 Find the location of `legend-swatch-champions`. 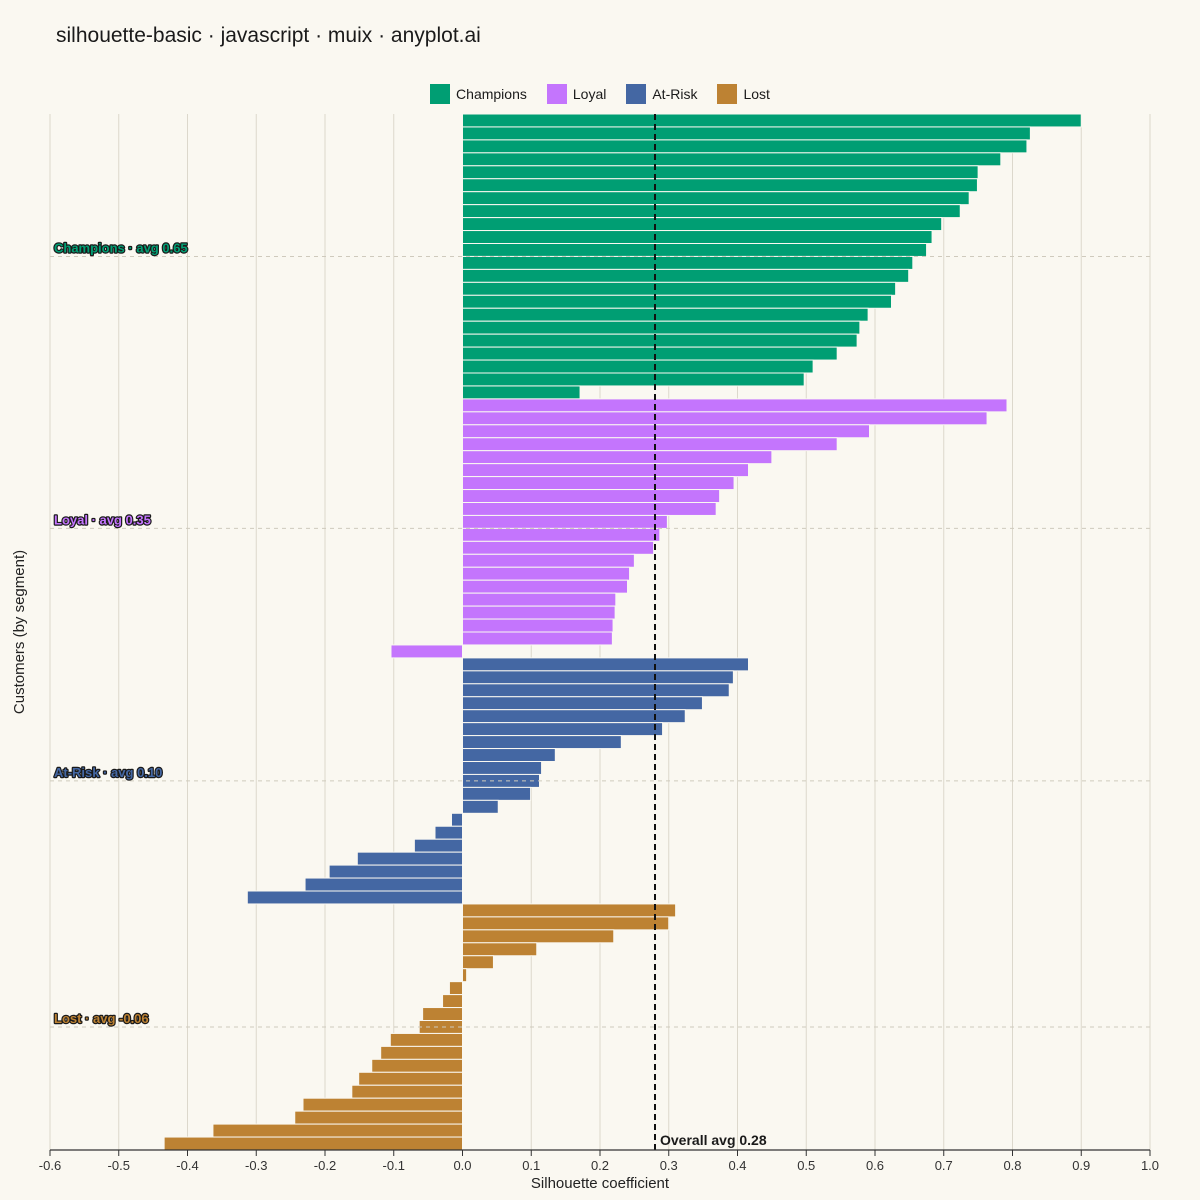

legend-swatch-champions is located at coordinates (440, 94).